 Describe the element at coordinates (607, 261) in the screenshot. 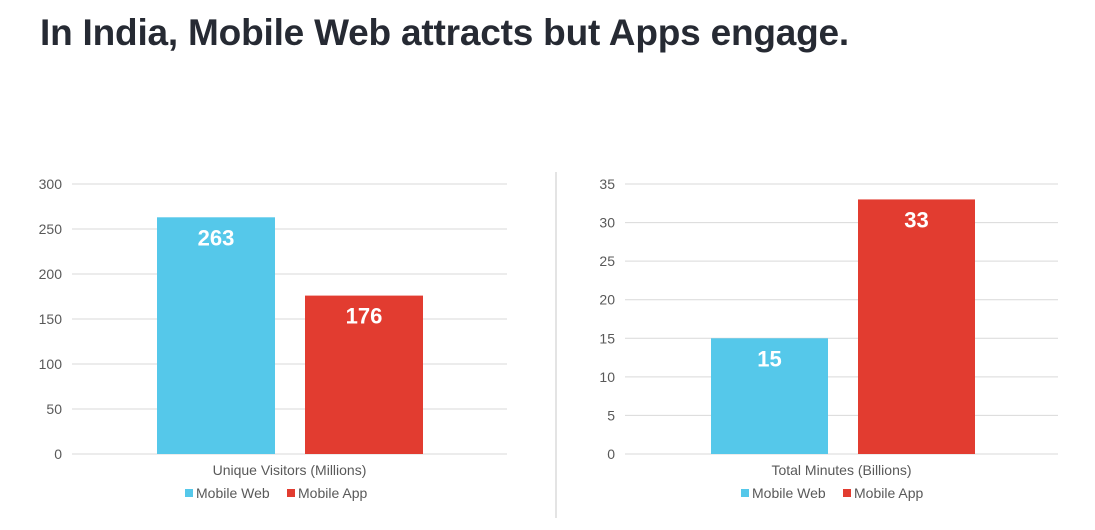

I see `y-tick-label: 25` at that location.